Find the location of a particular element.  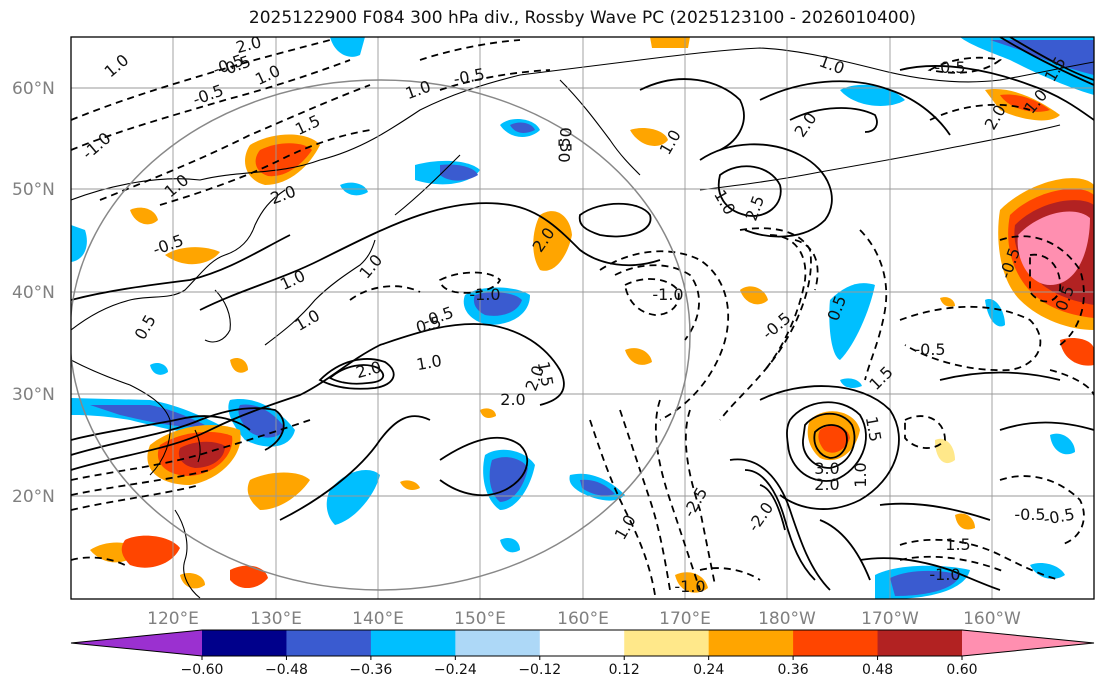

colorbar-extend-min is located at coordinates (136, 643).